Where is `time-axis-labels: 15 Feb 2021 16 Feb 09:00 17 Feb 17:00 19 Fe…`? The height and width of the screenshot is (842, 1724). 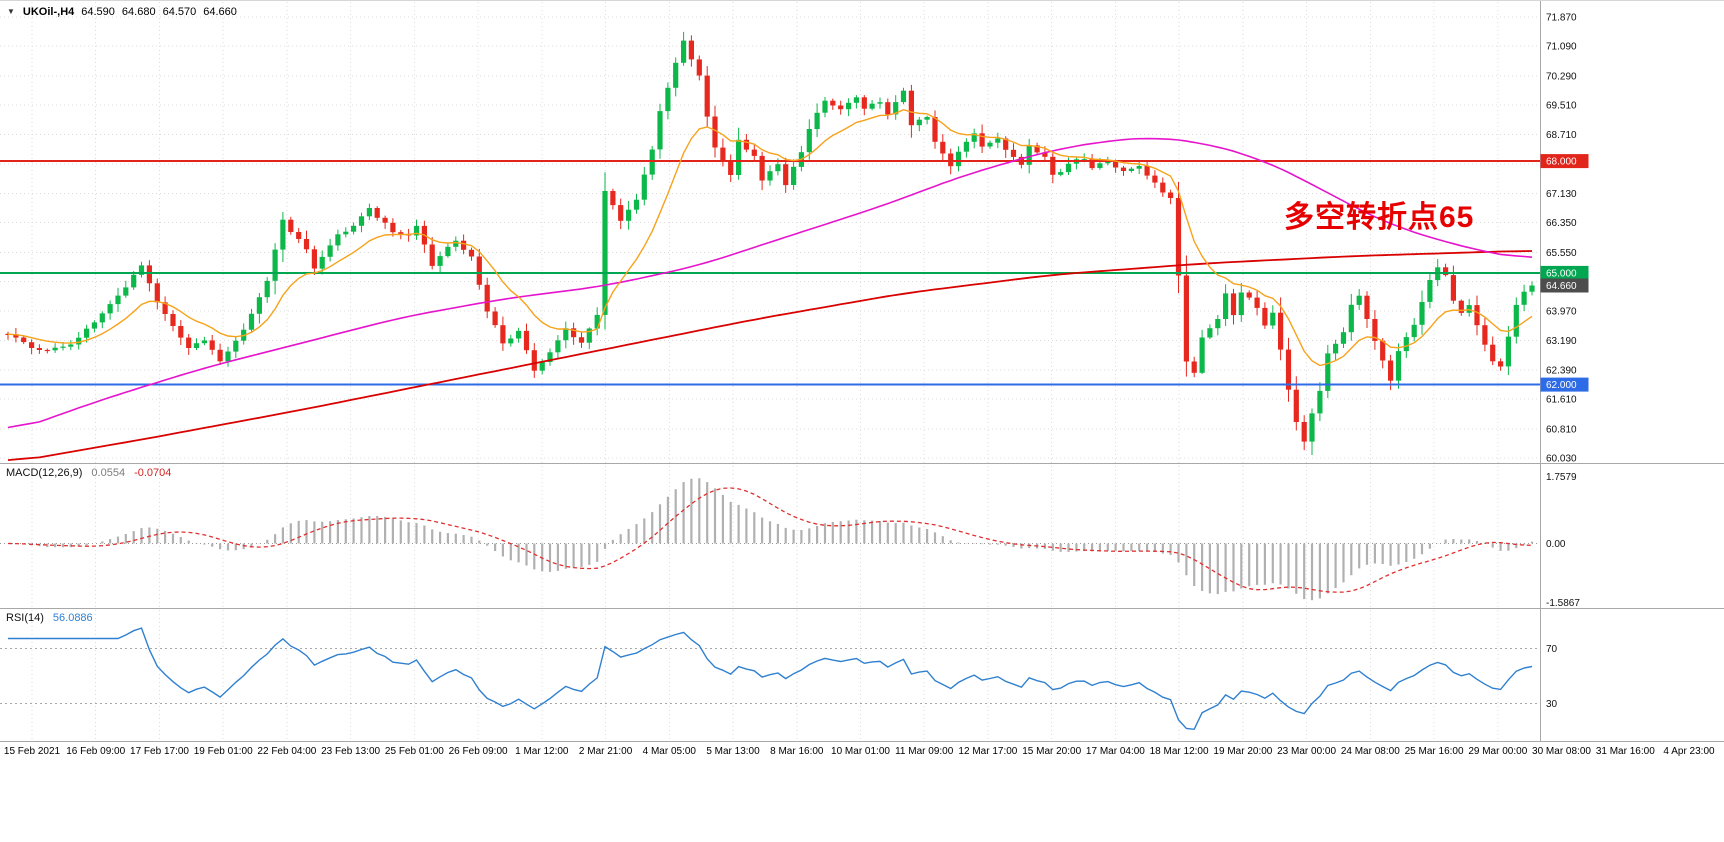
time-axis-labels: 15 Feb 2021 16 Feb 09:00 17 Feb 17:00 19 Fe… is located at coordinates (859, 751).